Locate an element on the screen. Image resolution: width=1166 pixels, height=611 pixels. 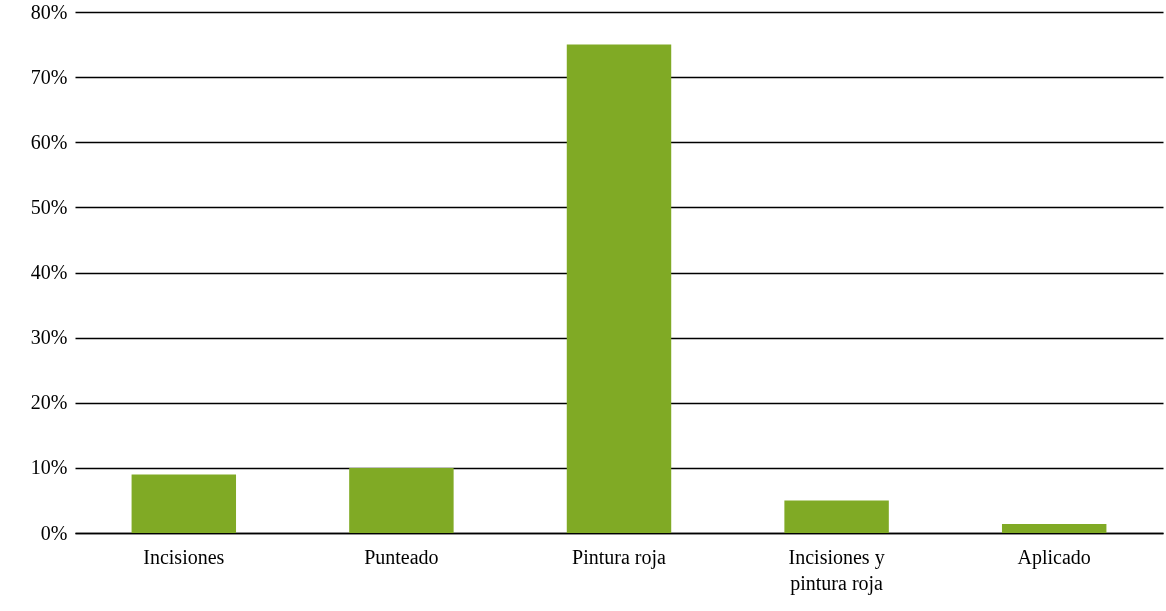
y-tick-label: 20% is located at coordinates (49, 402).